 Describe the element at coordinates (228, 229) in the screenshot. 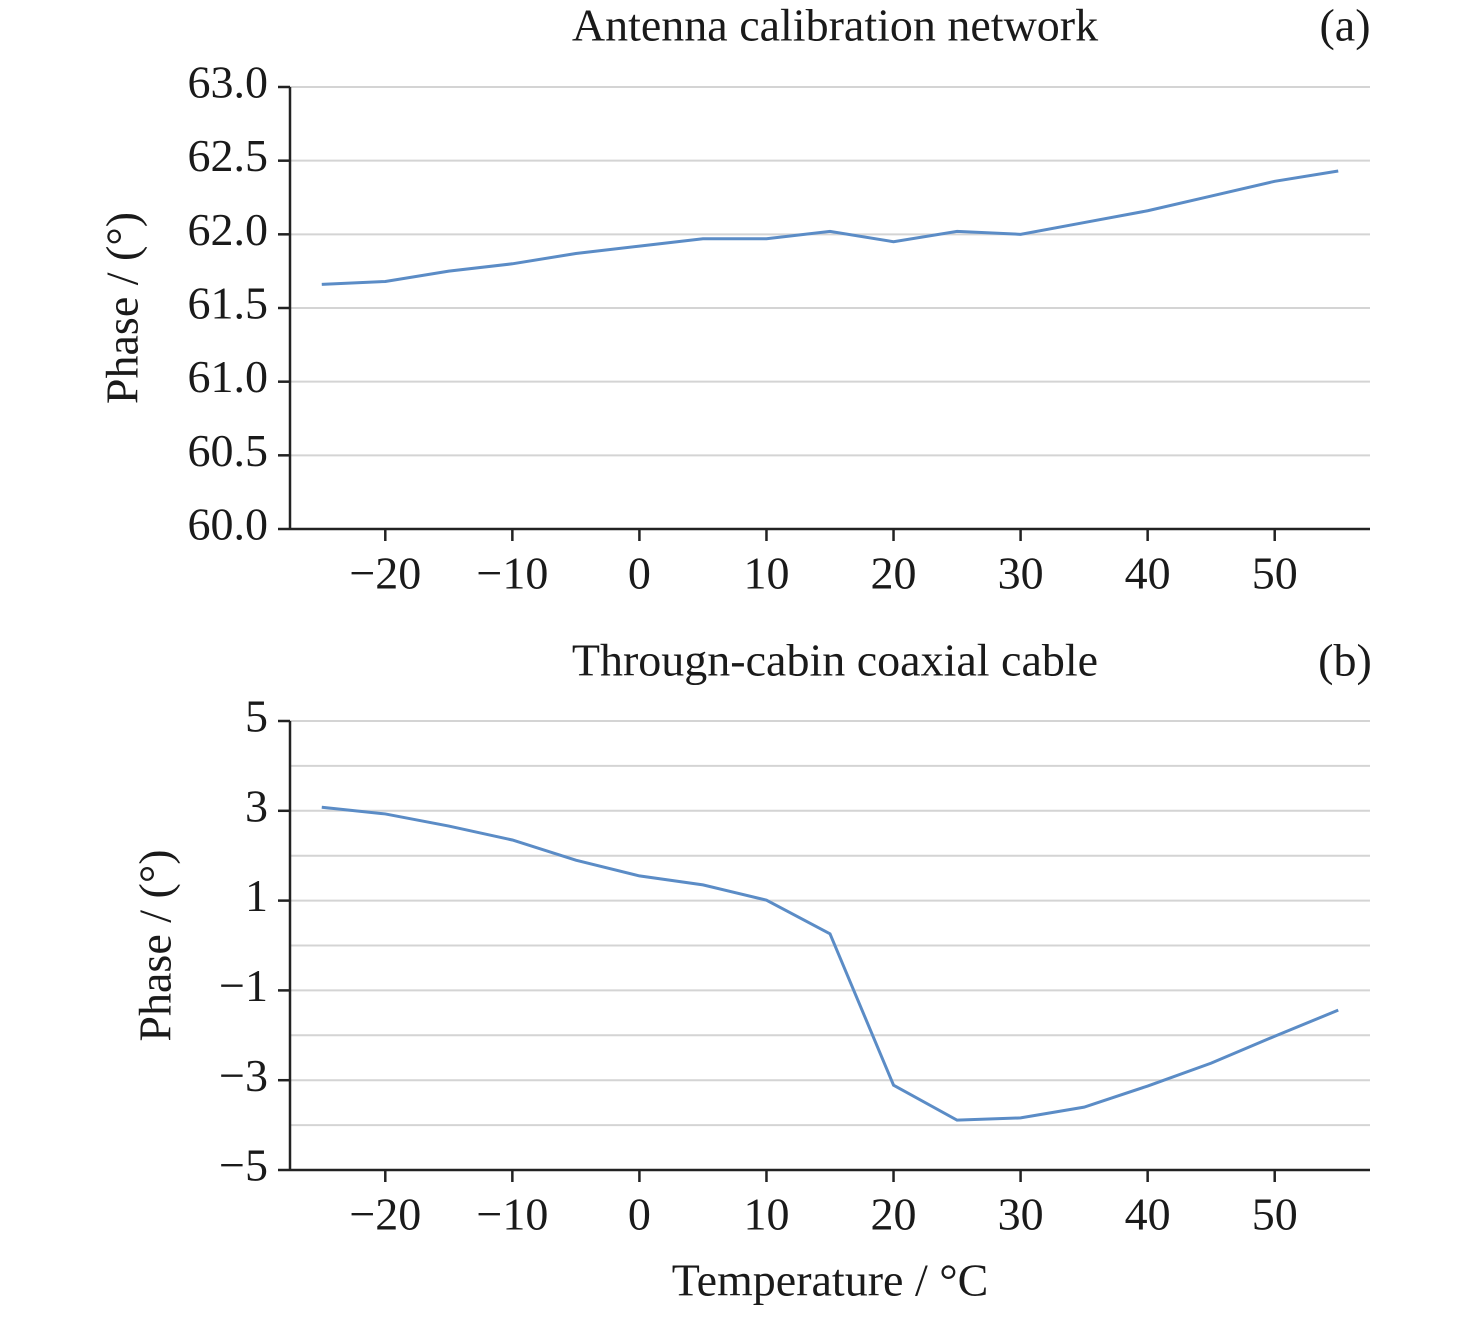

I see `y-tick-label: 62.0` at that location.